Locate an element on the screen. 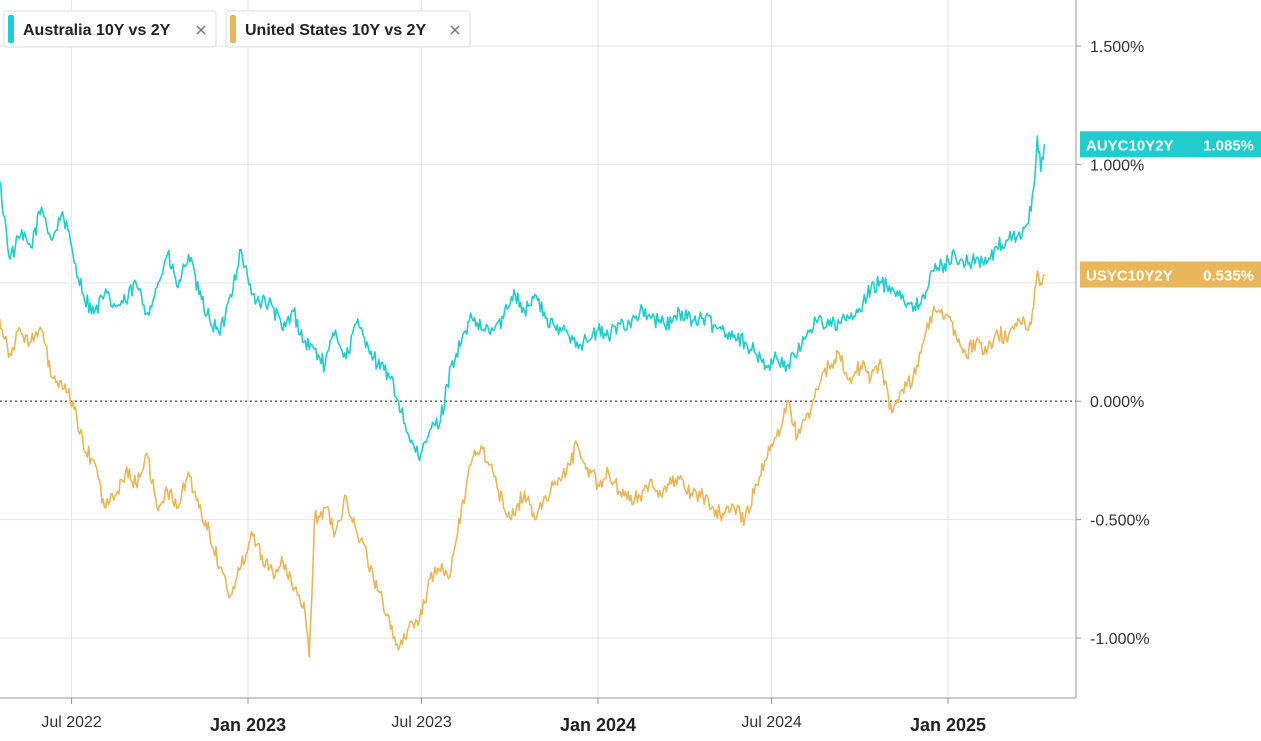 Image resolution: width=1261 pixels, height=741 pixels. x-tick-label: Jan 2024 is located at coordinates (598, 725).